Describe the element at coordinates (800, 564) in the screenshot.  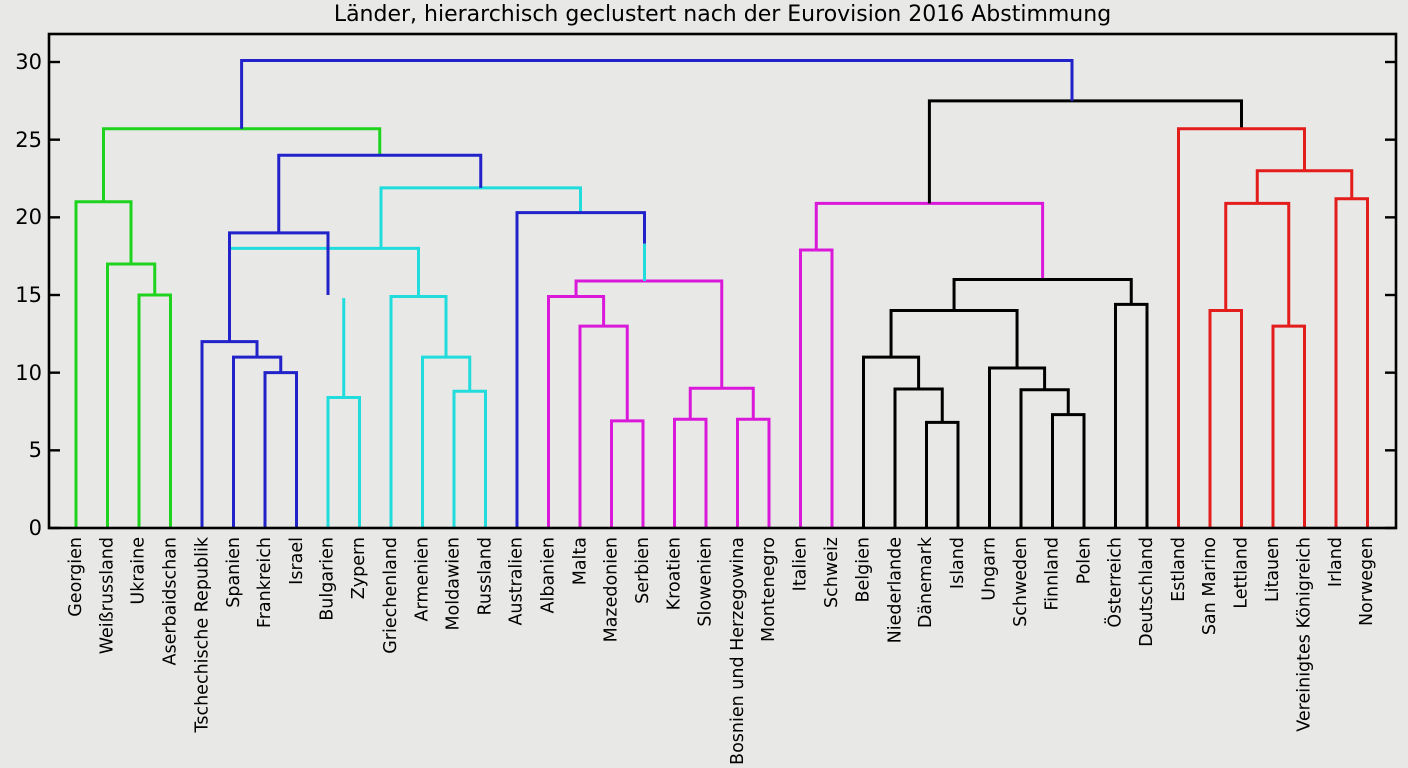
I see `leaf-label-text: Italien` at that location.